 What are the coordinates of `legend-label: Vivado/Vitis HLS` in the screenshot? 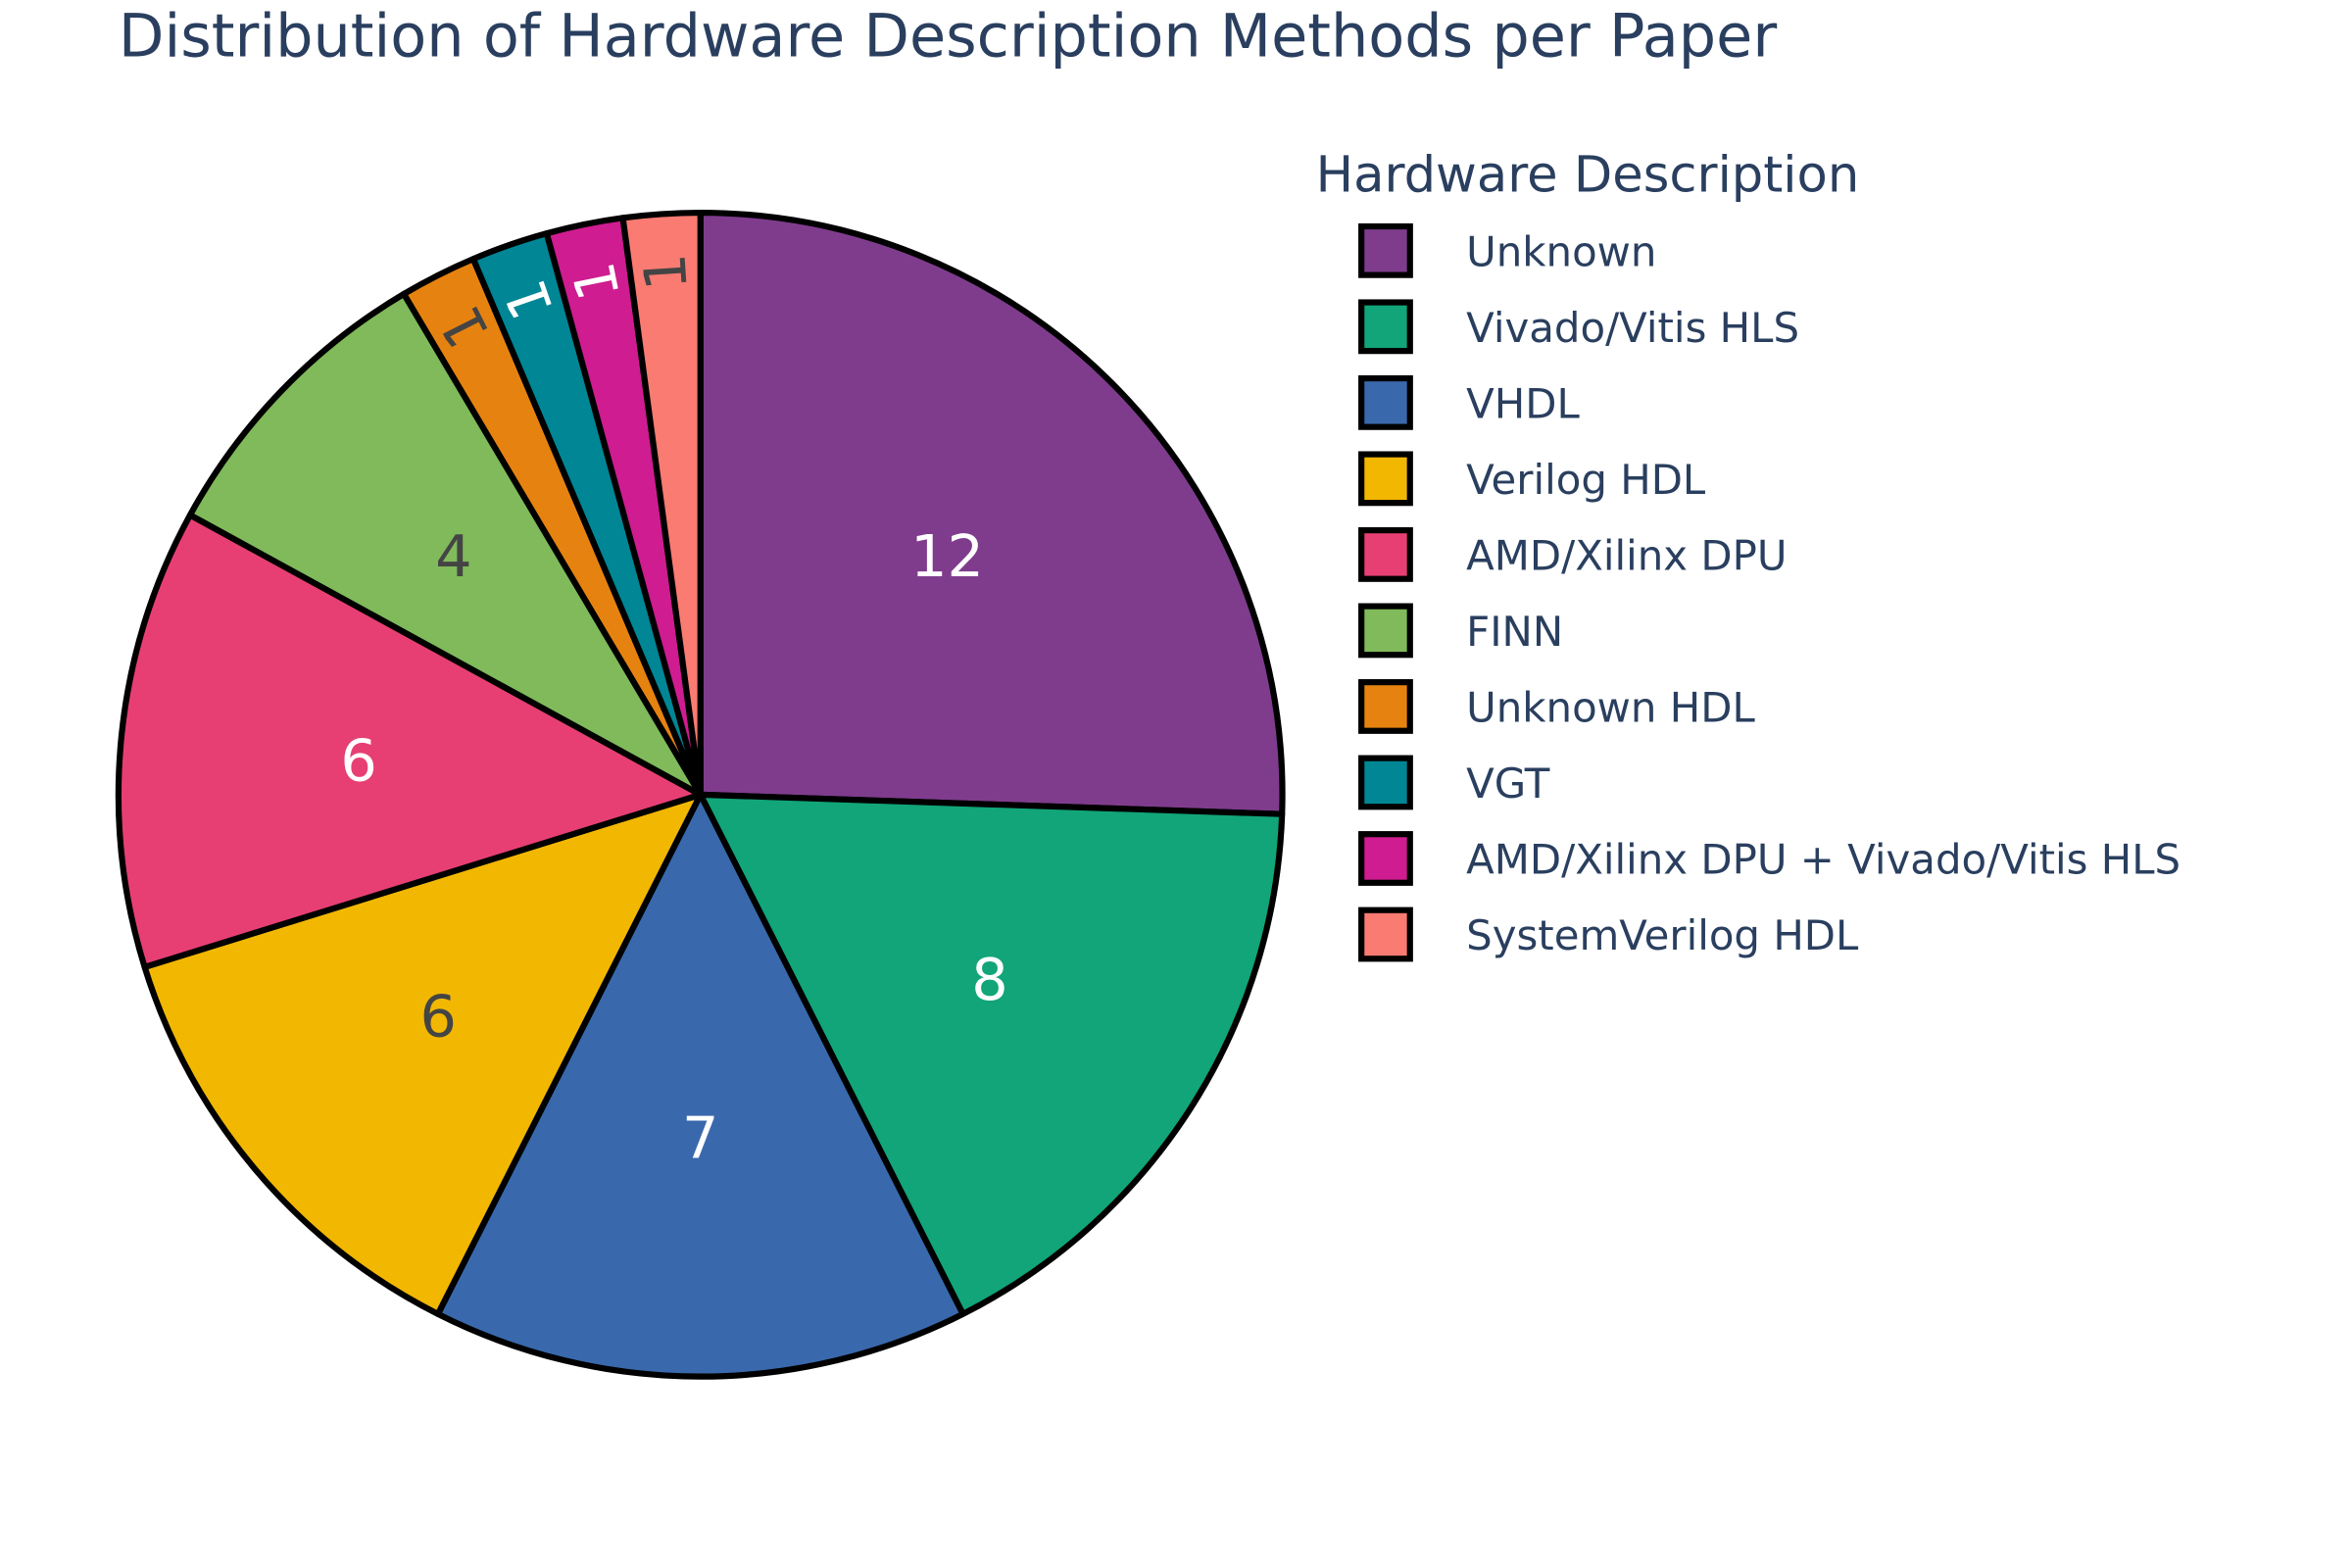 It's located at (1632, 328).